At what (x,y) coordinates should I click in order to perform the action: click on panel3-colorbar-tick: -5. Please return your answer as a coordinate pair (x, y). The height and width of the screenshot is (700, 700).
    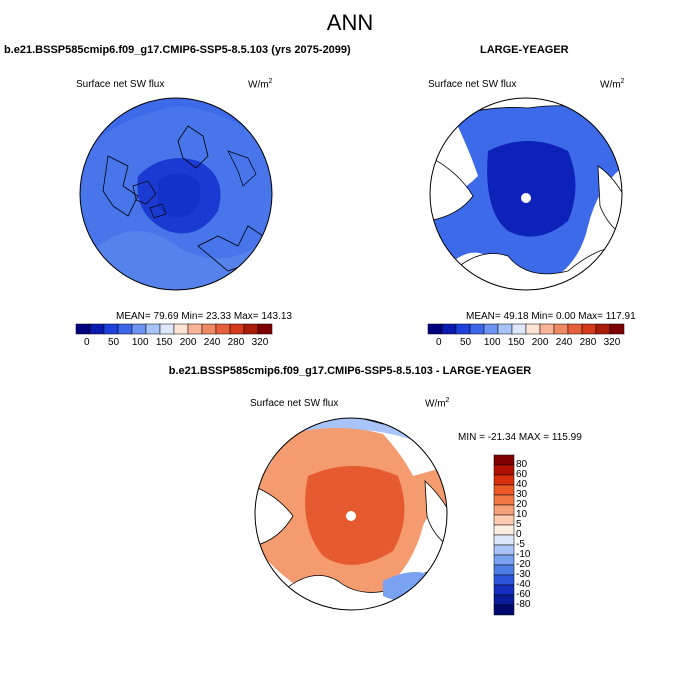
    Looking at the image, I should click on (520, 544).